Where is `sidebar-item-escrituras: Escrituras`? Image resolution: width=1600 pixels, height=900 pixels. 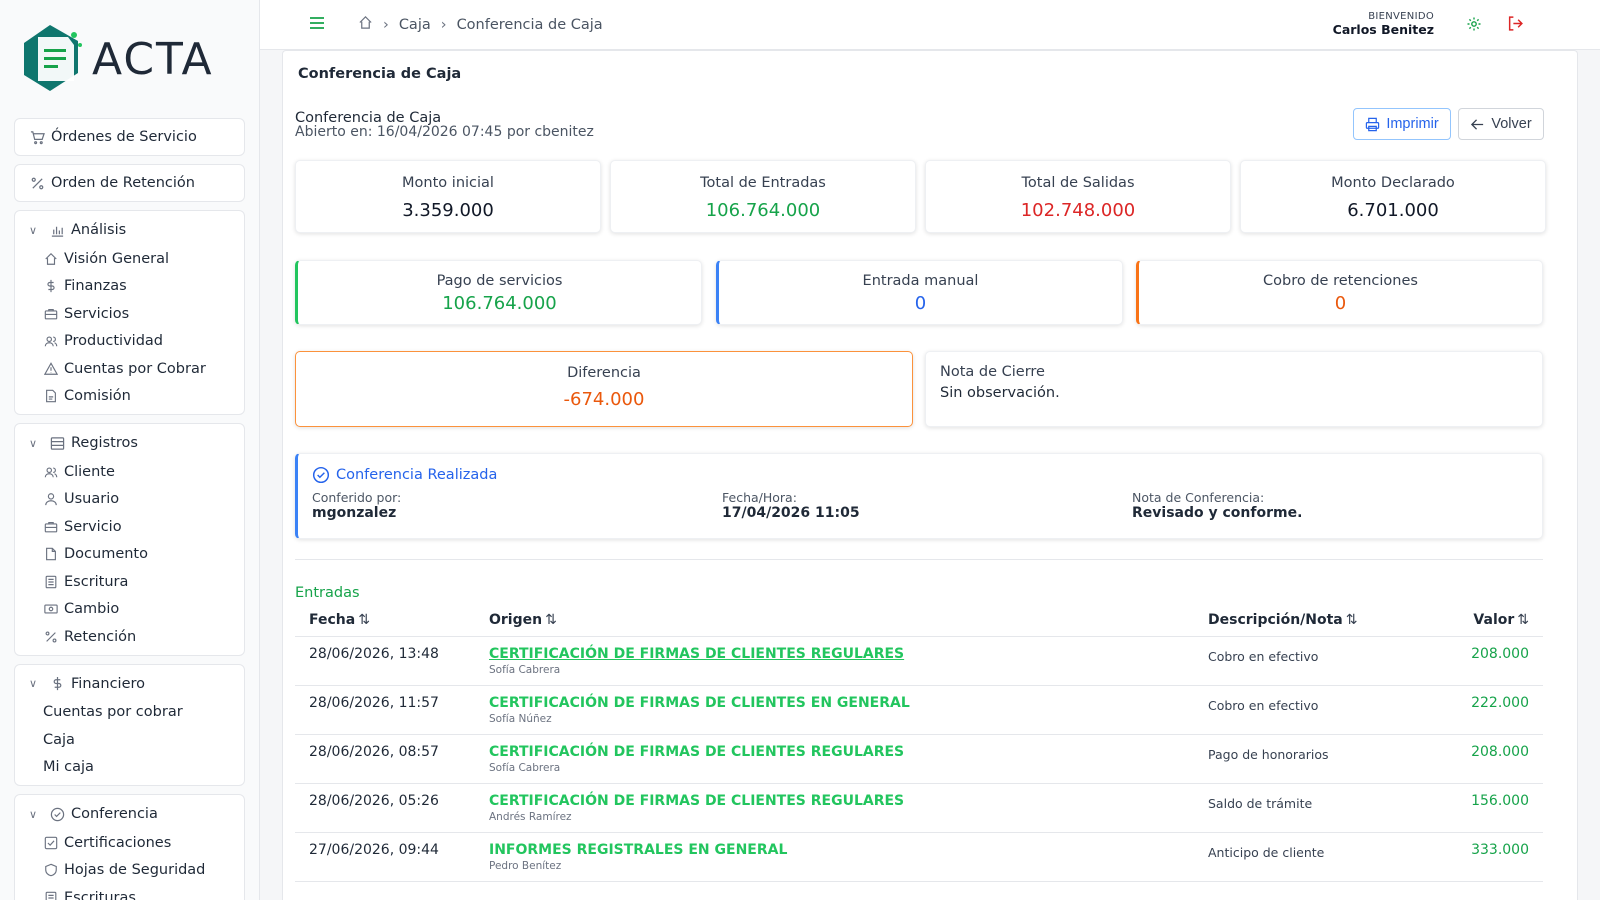
sidebar-item-escrituras: Escrituras is located at coordinates (129, 892).